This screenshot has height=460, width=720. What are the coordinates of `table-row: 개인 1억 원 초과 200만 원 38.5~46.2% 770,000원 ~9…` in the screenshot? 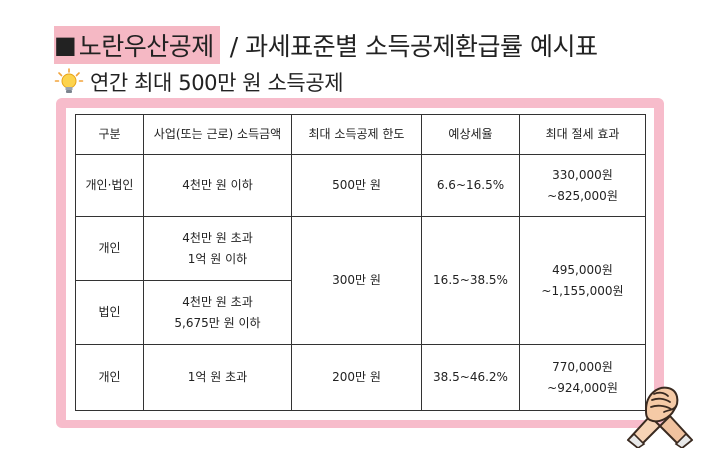 It's located at (360, 377).